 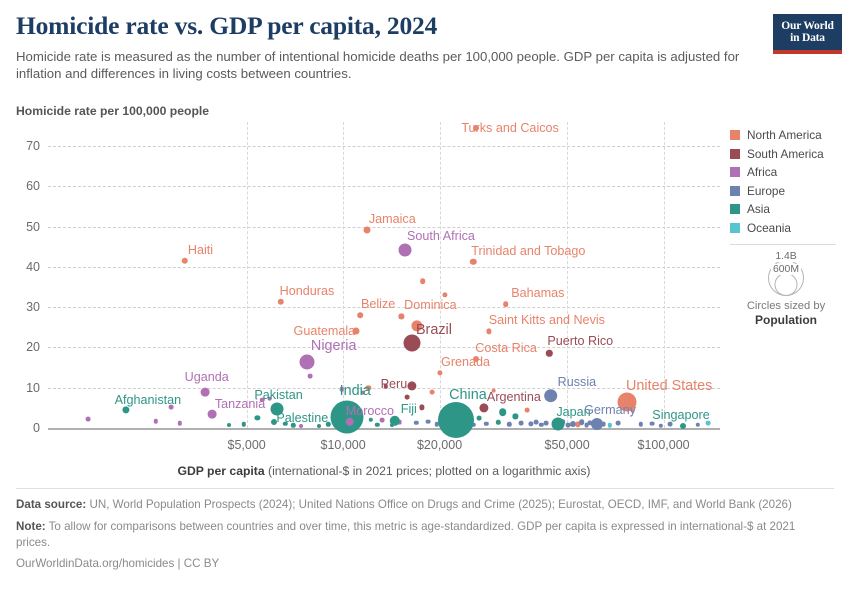 I want to click on data-point-morocco, so click(x=350, y=421).